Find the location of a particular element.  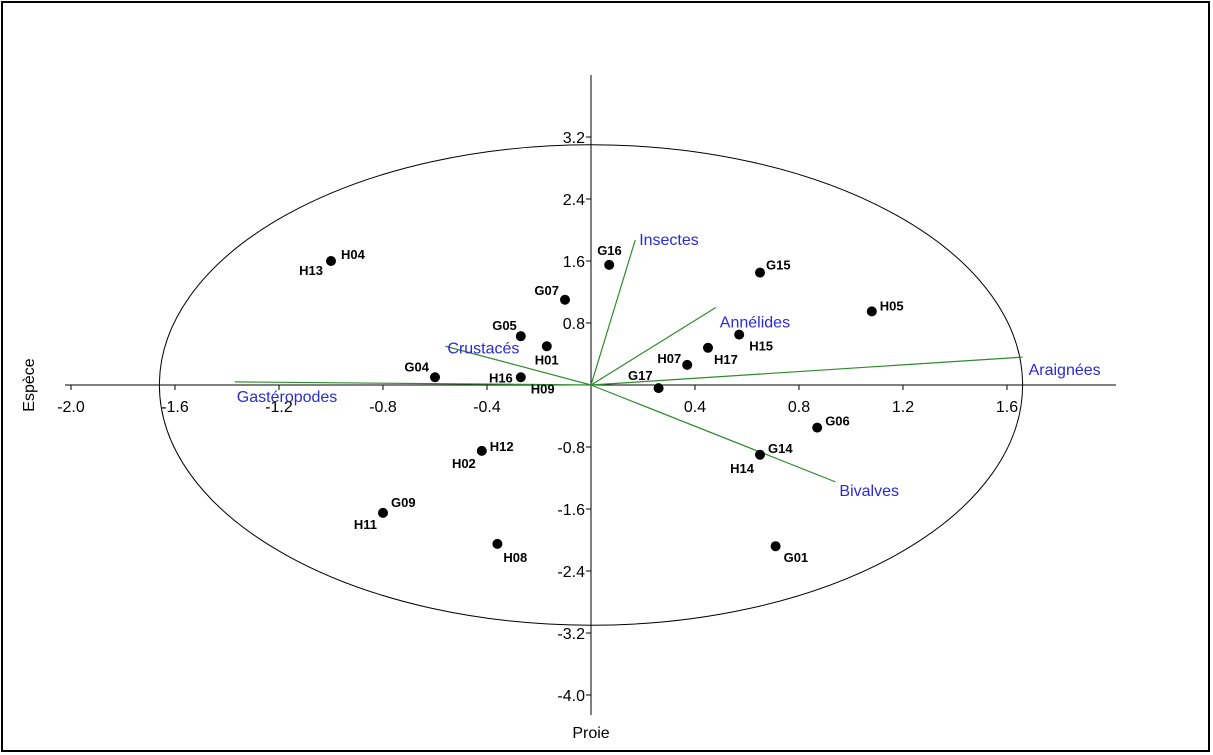

point-label: G04 is located at coordinates (416, 366).